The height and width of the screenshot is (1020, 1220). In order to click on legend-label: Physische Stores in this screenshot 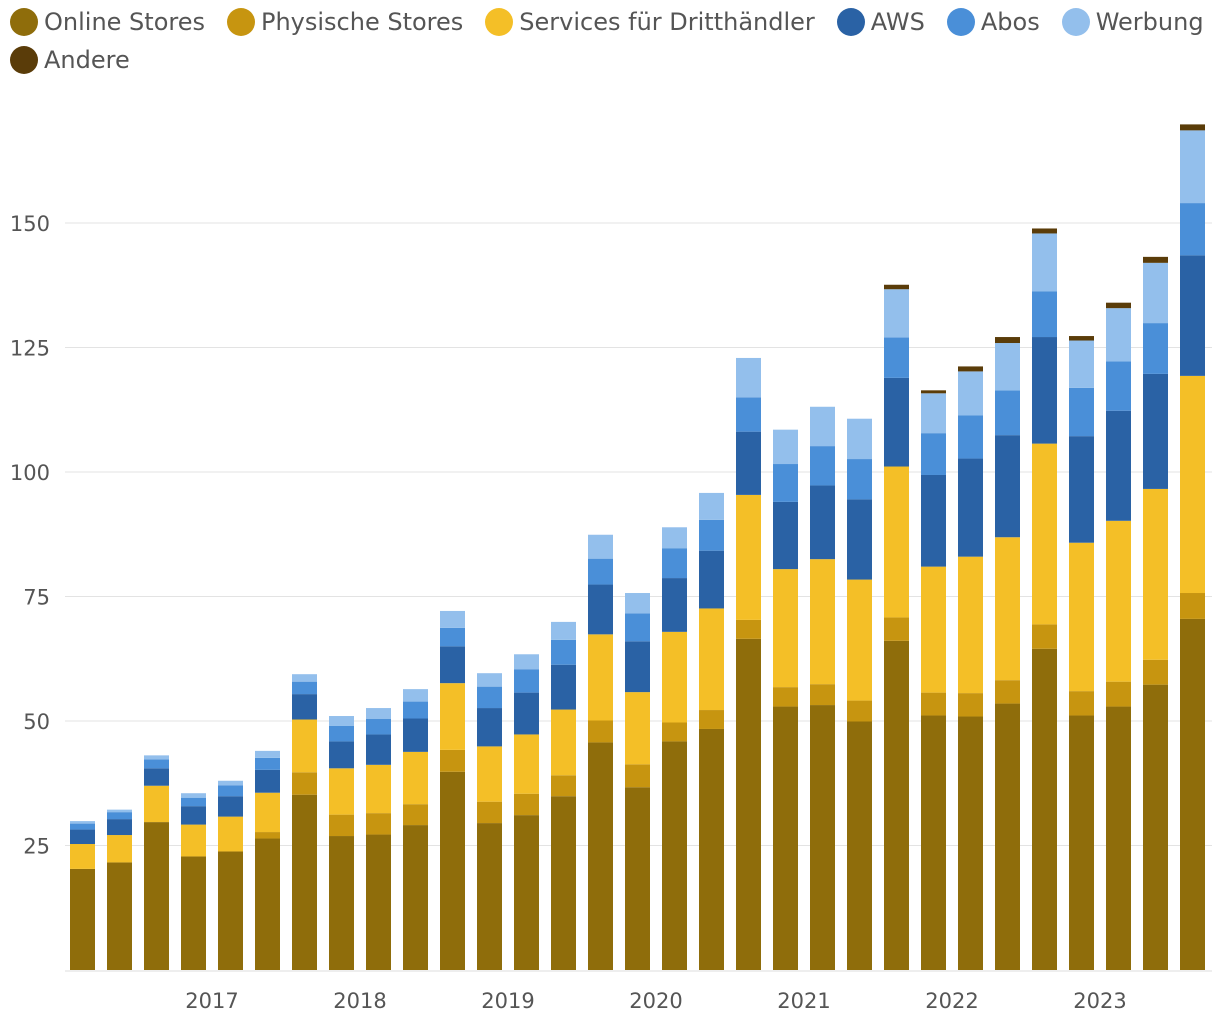, I will do `click(362, 22)`.